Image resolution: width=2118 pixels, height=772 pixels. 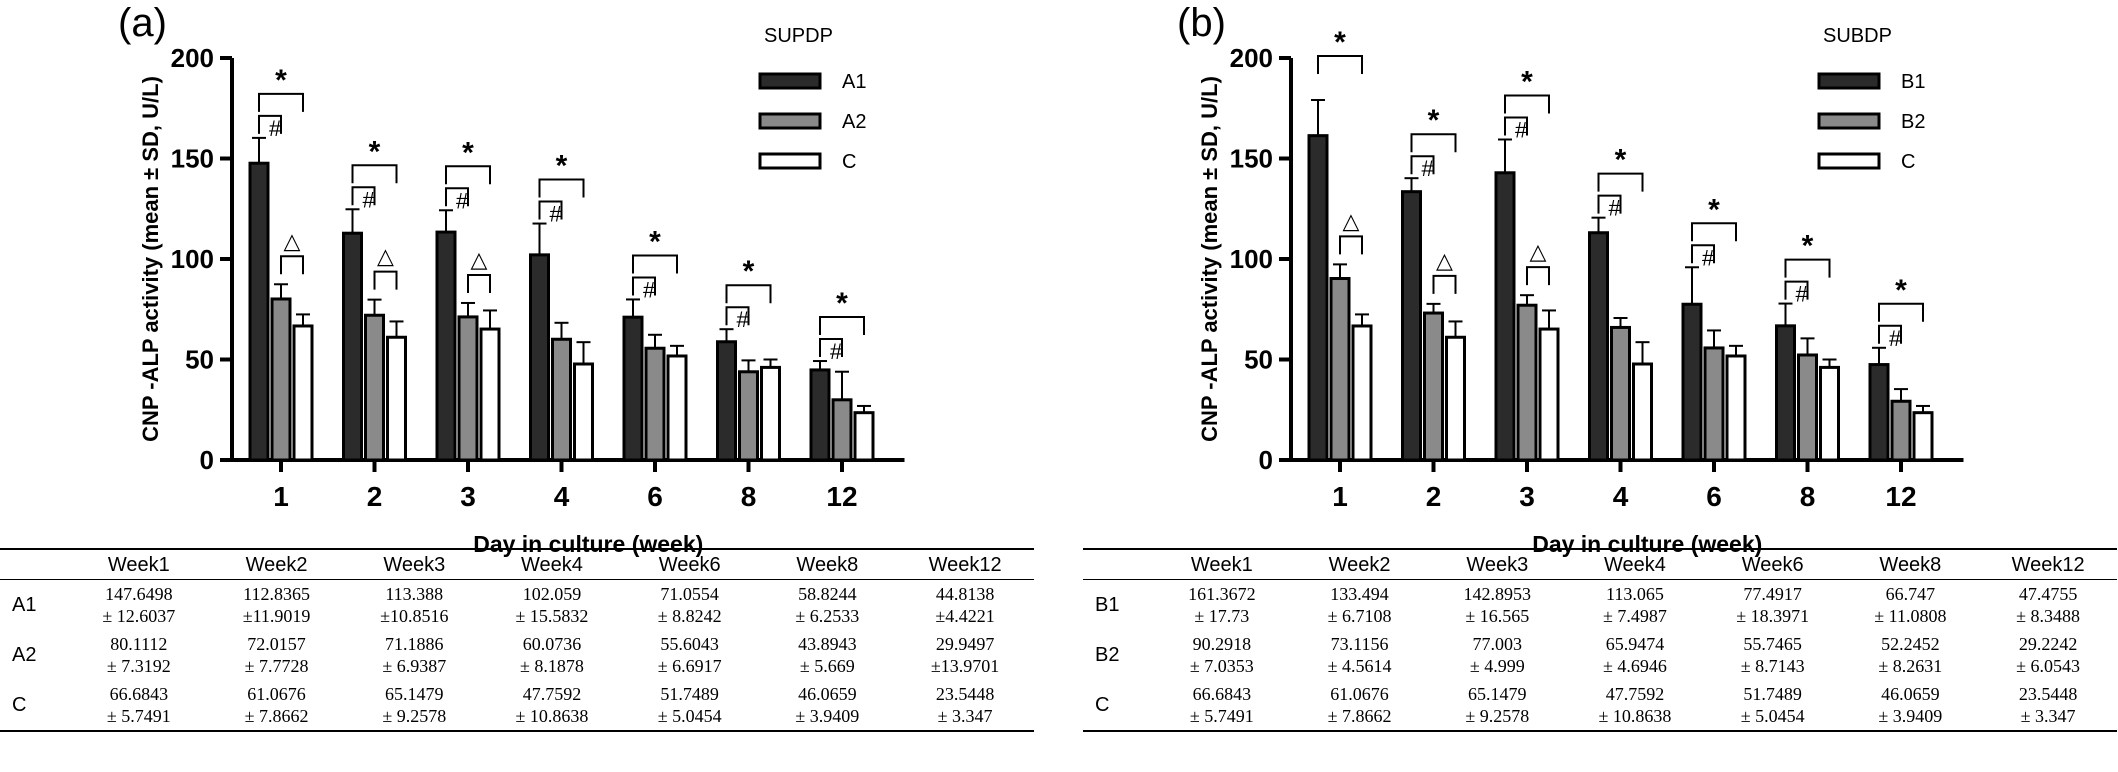 What do you see at coordinates (1913, 122) in the screenshot?
I see `legend-label: B2` at bounding box center [1913, 122].